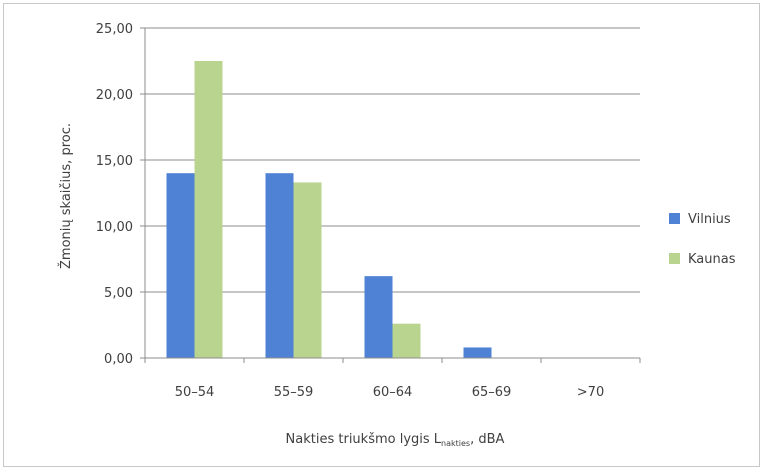 The image size is (765, 472). Describe the element at coordinates (712, 259) in the screenshot. I see `legend-label-kaunas: Kaunas` at that location.